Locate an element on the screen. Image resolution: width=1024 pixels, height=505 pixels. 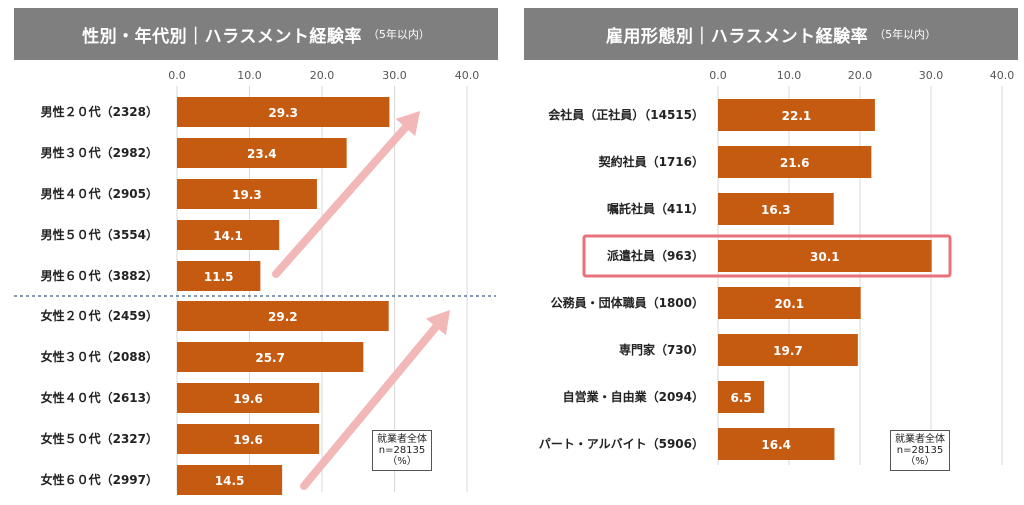
bar-value-label: 19.3 is located at coordinates (247, 195).